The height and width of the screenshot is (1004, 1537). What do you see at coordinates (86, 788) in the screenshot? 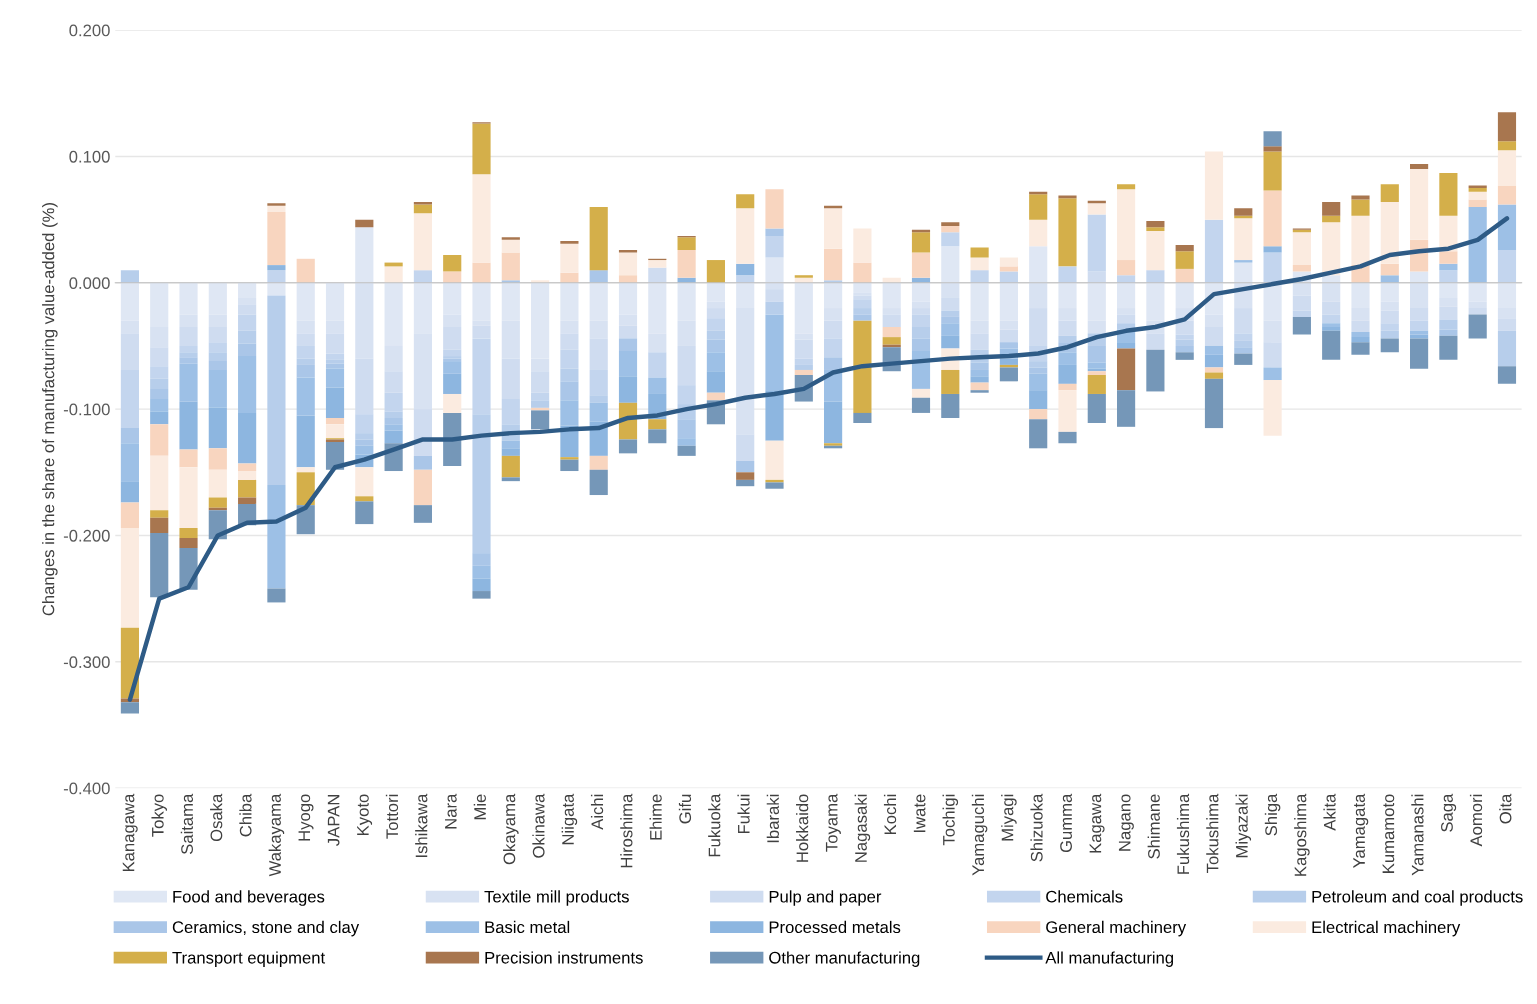
I see `y-tick-label: -0.400` at bounding box center [86, 788].